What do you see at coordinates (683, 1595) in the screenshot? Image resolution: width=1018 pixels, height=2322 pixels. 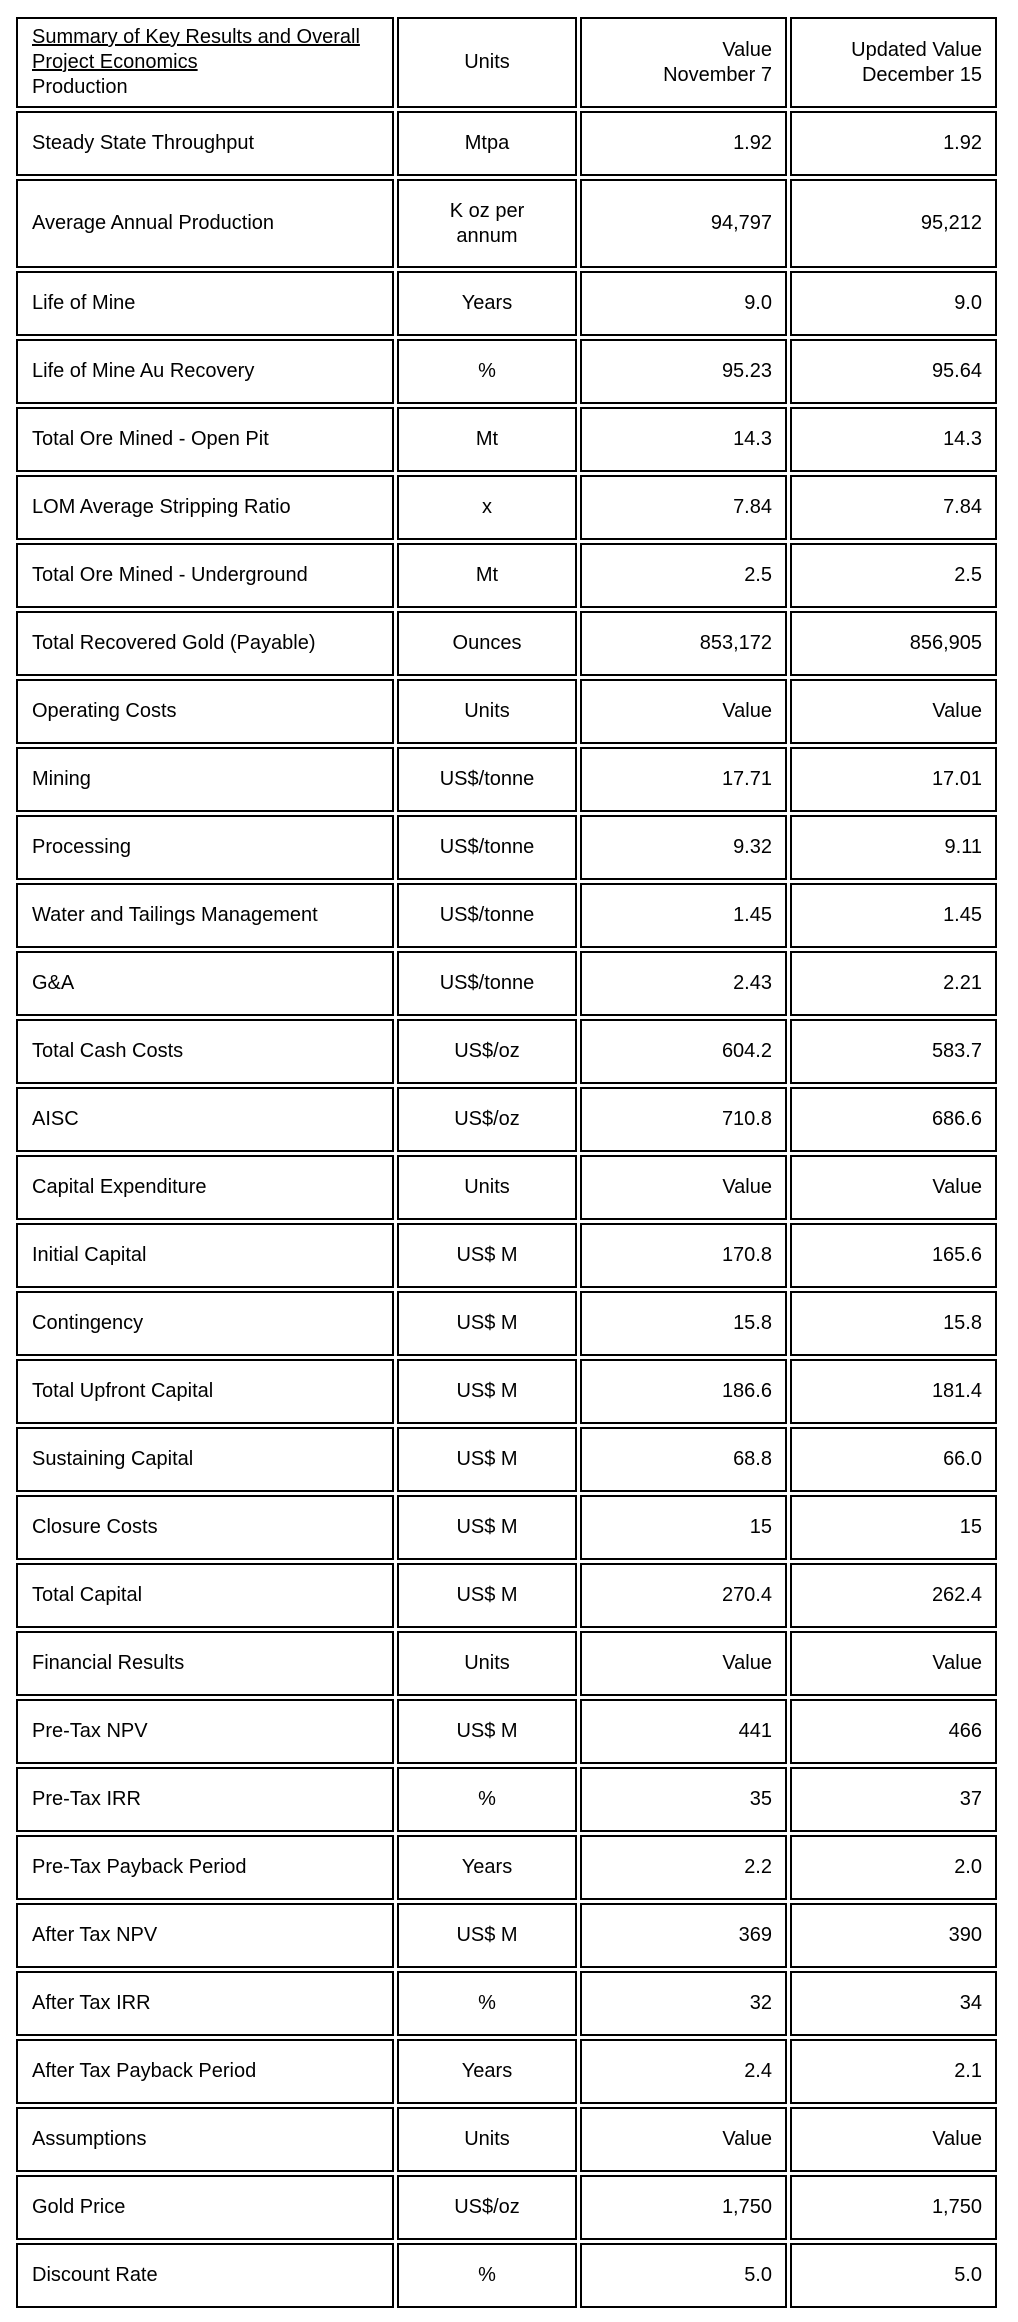 I see `row-value-november-7: 270.4` at bounding box center [683, 1595].